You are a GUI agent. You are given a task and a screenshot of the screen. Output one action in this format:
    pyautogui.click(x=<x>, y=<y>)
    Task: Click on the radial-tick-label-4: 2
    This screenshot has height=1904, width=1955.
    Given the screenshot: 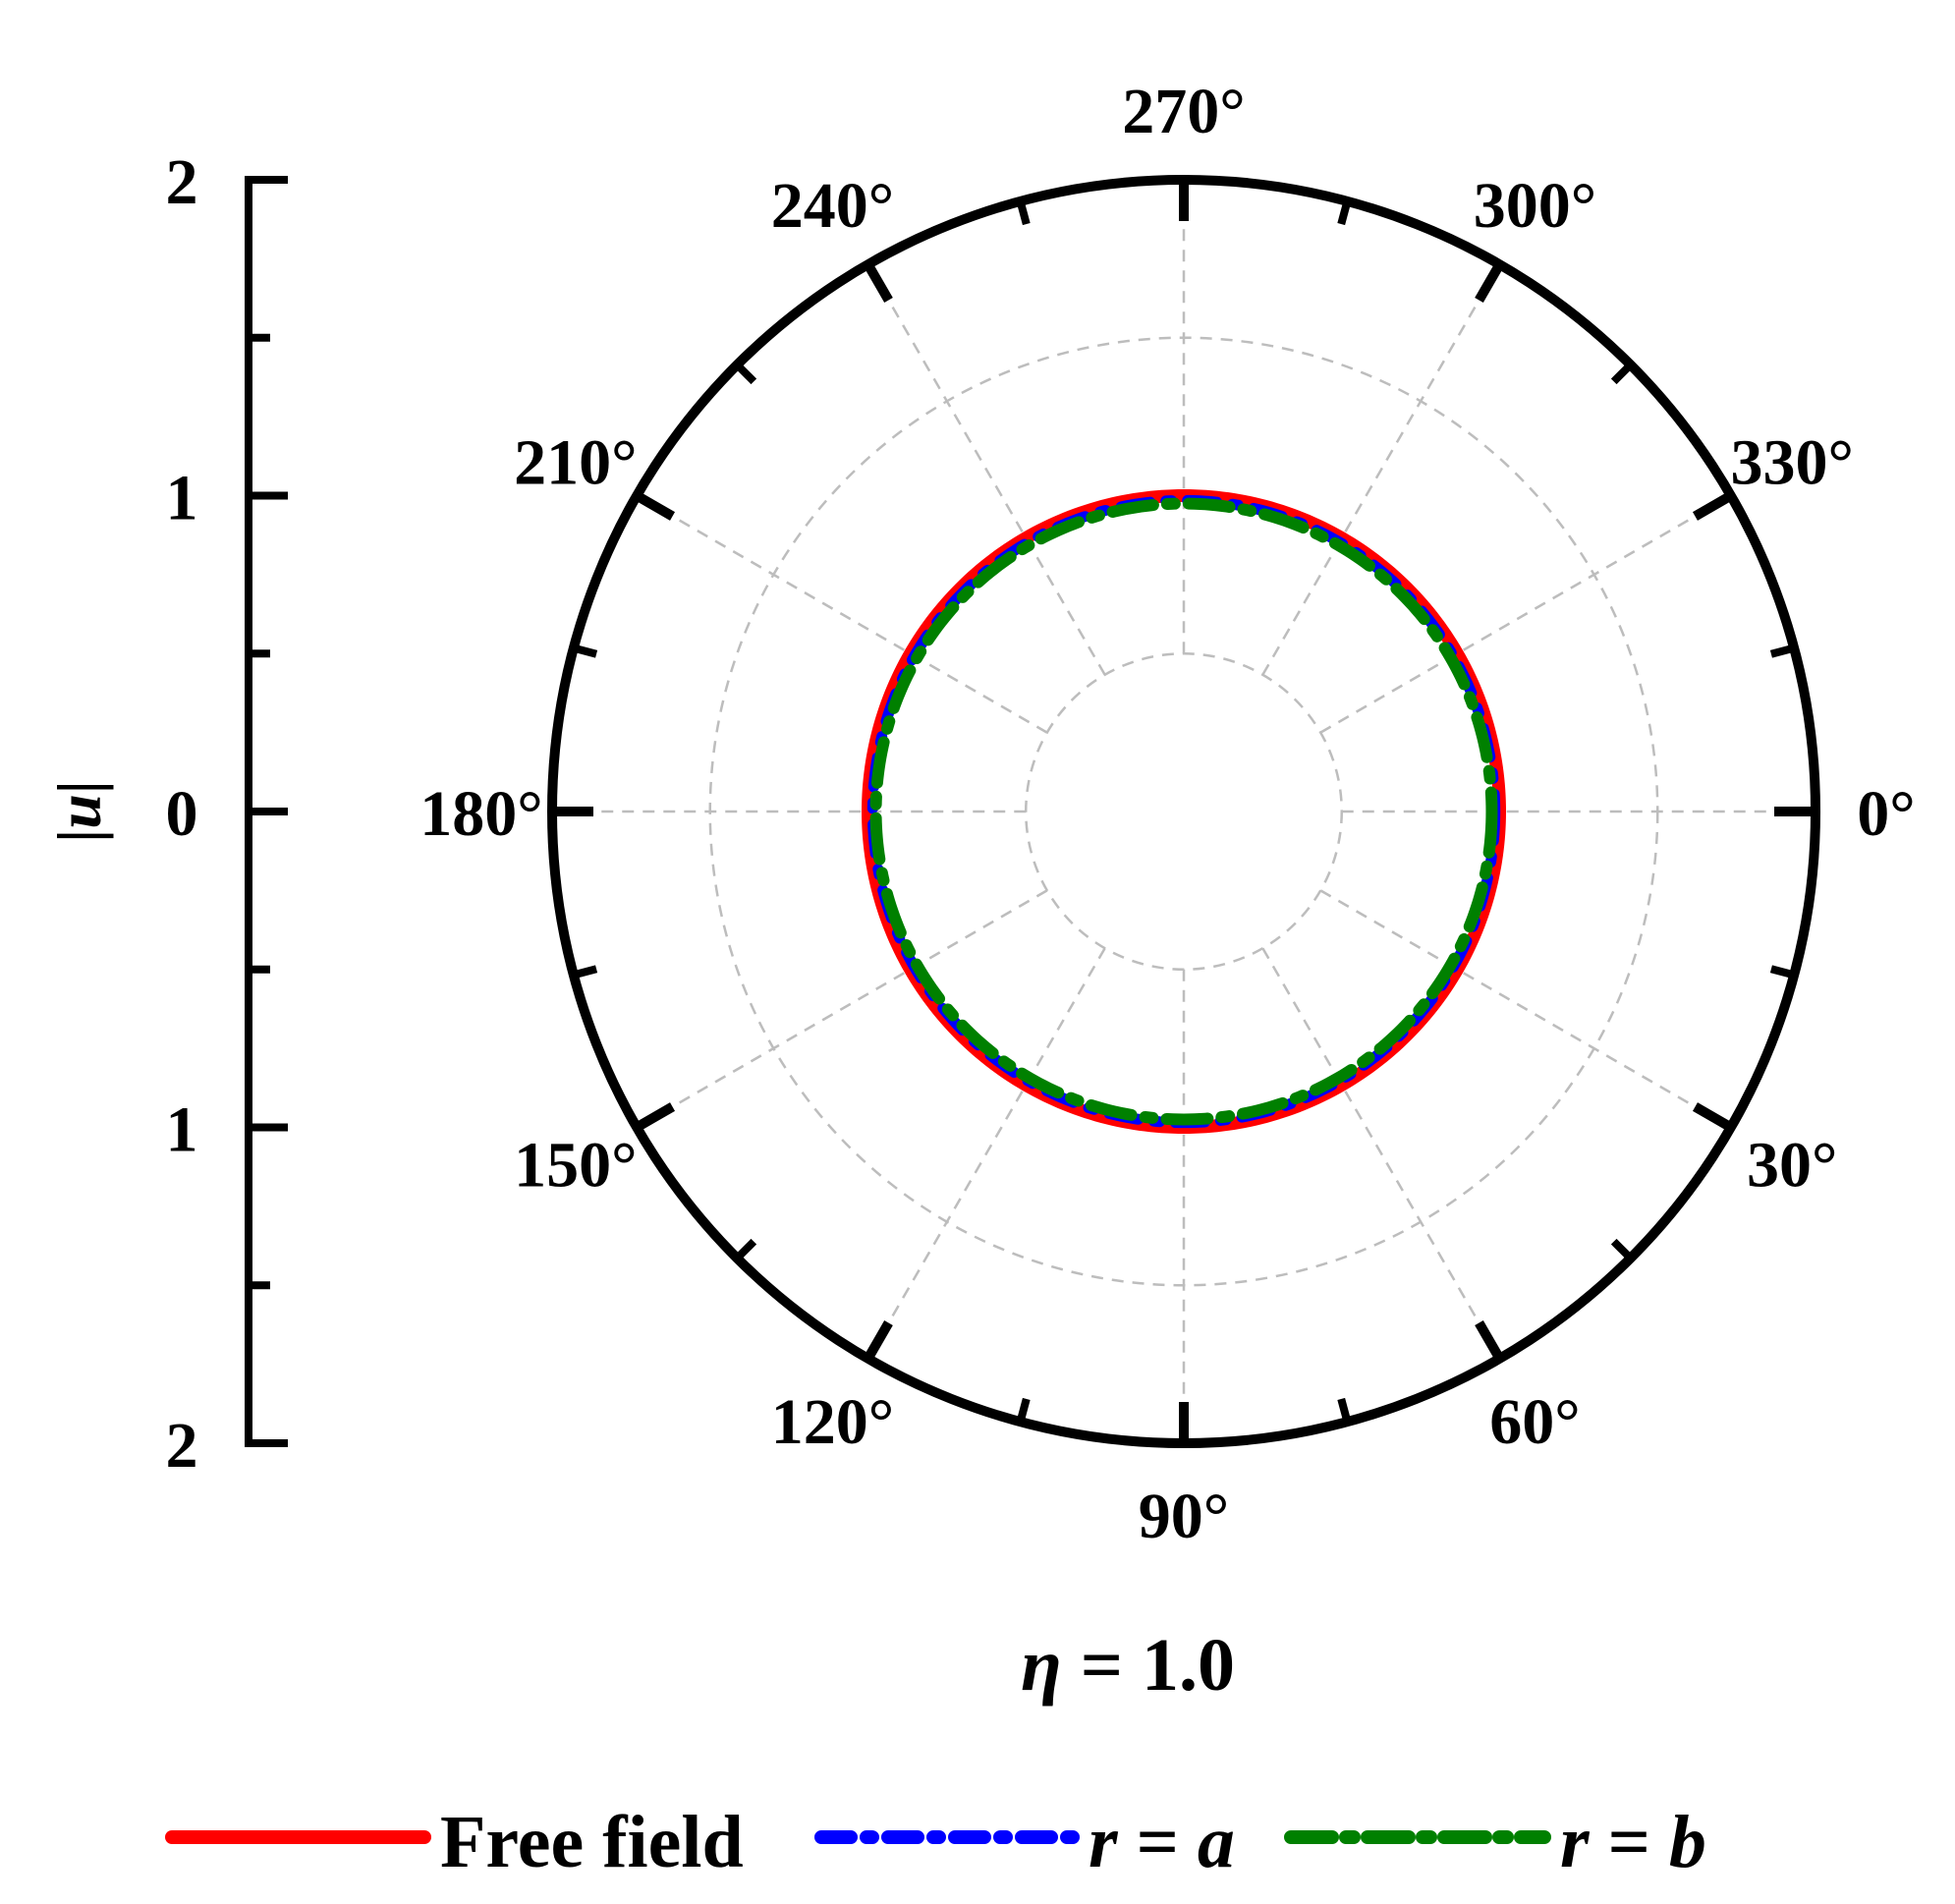 What is the action you would take?
    pyautogui.click(x=182, y=1446)
    